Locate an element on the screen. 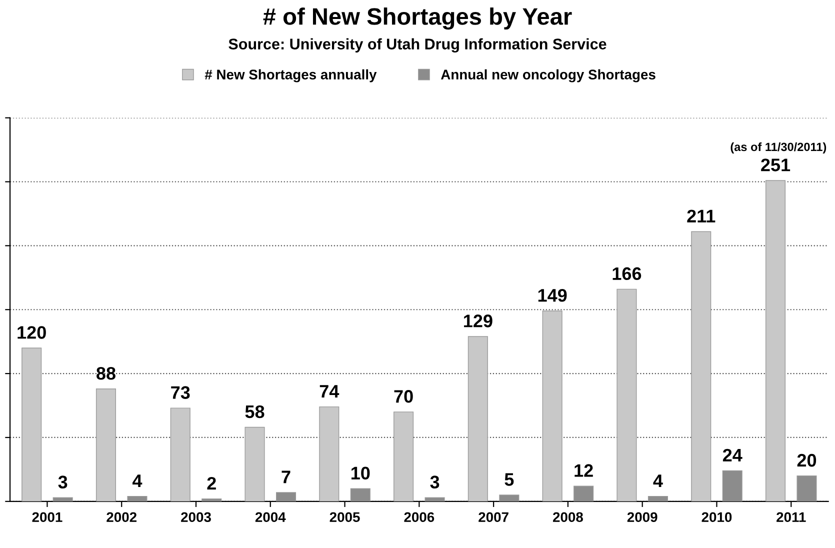  chart-title: # of New Shortages by Year is located at coordinates (417, 19).